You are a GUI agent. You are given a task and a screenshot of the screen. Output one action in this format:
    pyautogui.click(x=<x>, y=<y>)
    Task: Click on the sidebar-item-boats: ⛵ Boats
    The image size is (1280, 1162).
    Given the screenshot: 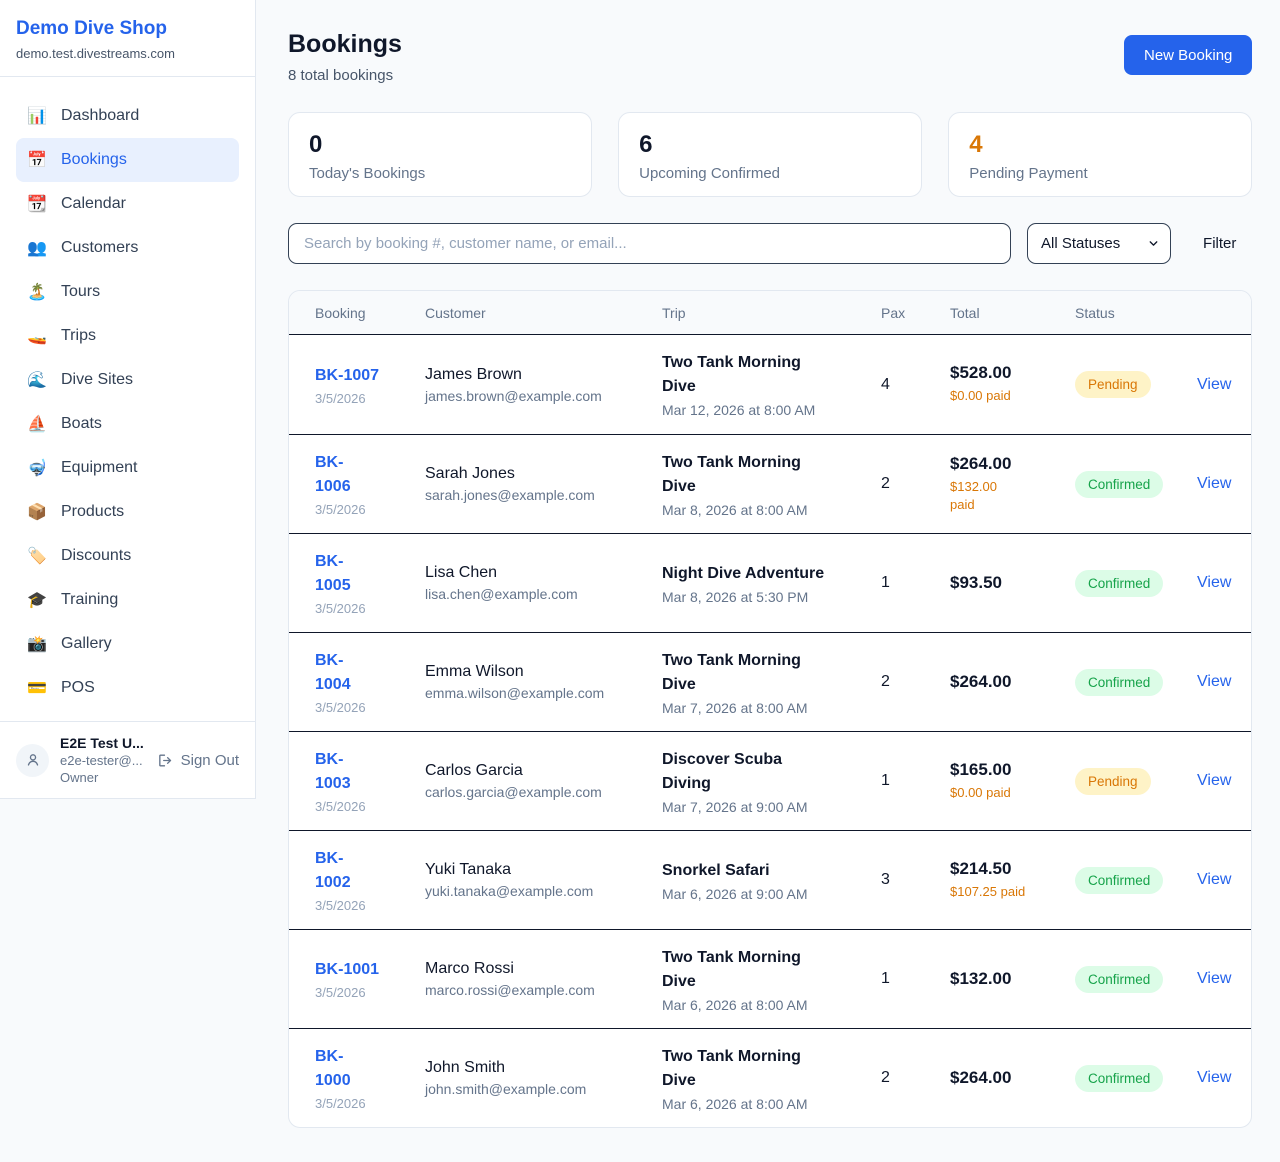 What is the action you would take?
    pyautogui.click(x=127, y=424)
    